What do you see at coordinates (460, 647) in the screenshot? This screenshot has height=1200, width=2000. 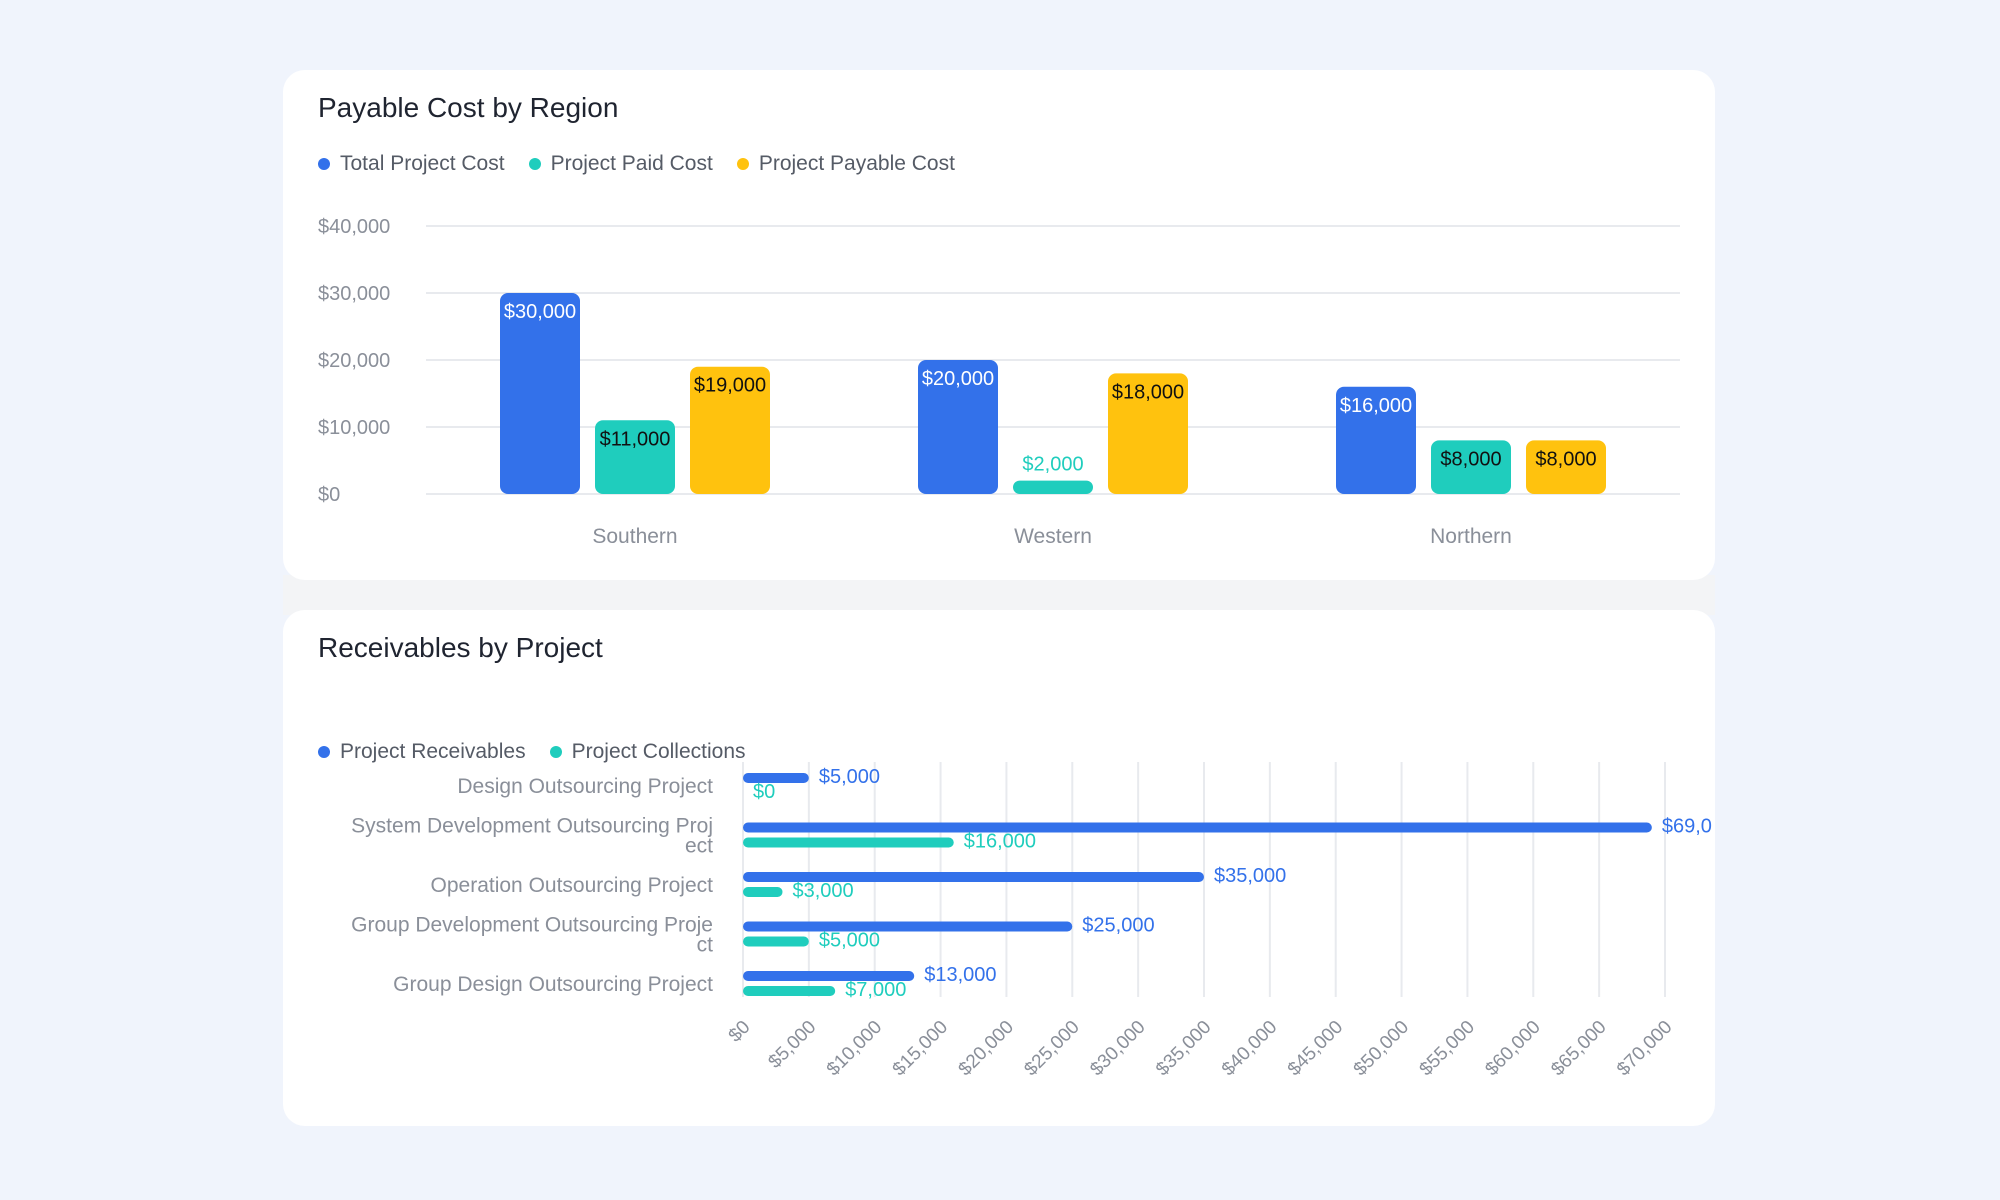 I see `receivables-title: Receivables by Project` at bounding box center [460, 647].